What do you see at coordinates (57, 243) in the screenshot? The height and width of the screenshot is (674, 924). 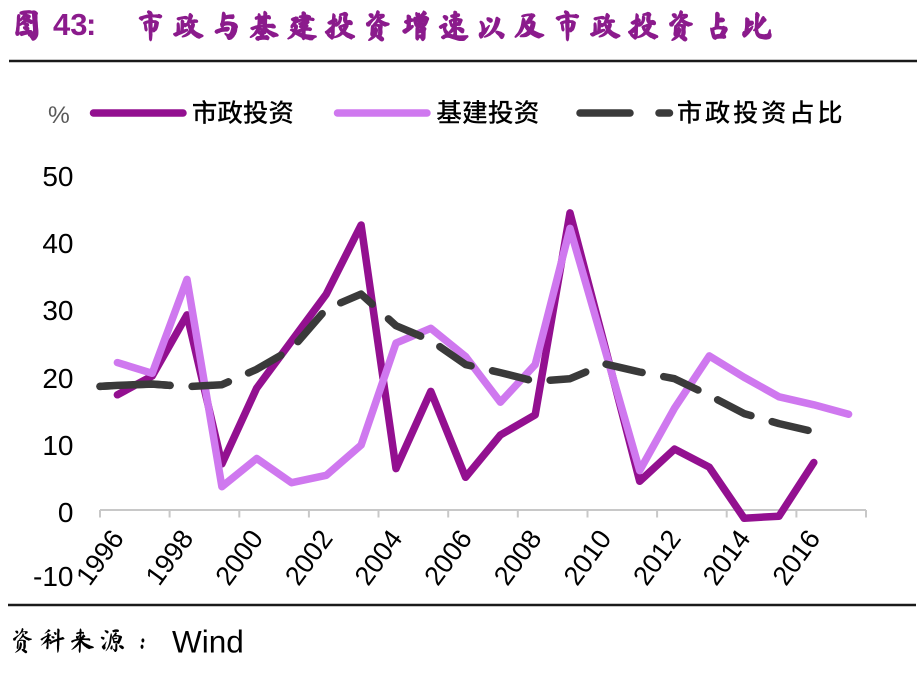 I see `svg-text: 40` at bounding box center [57, 243].